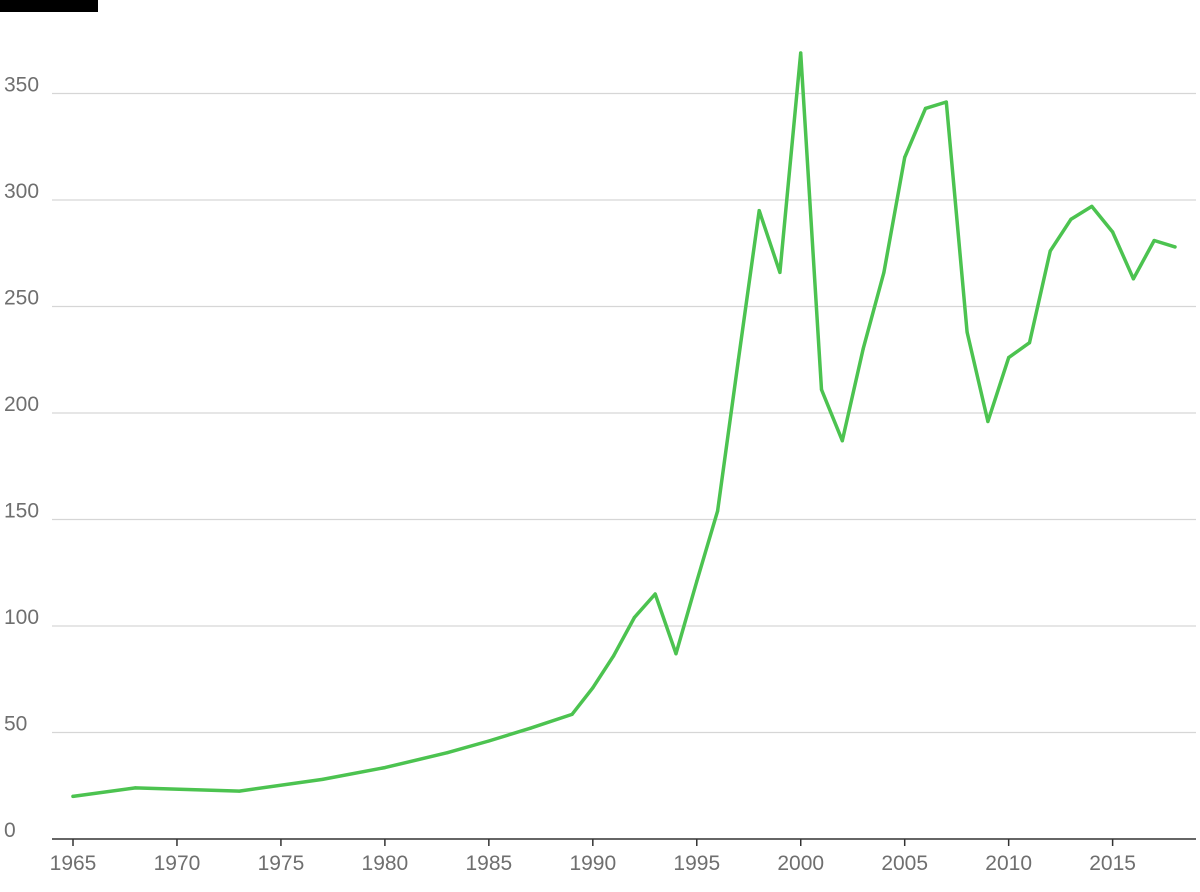  I want to click on y-tick-label: 150, so click(21, 511).